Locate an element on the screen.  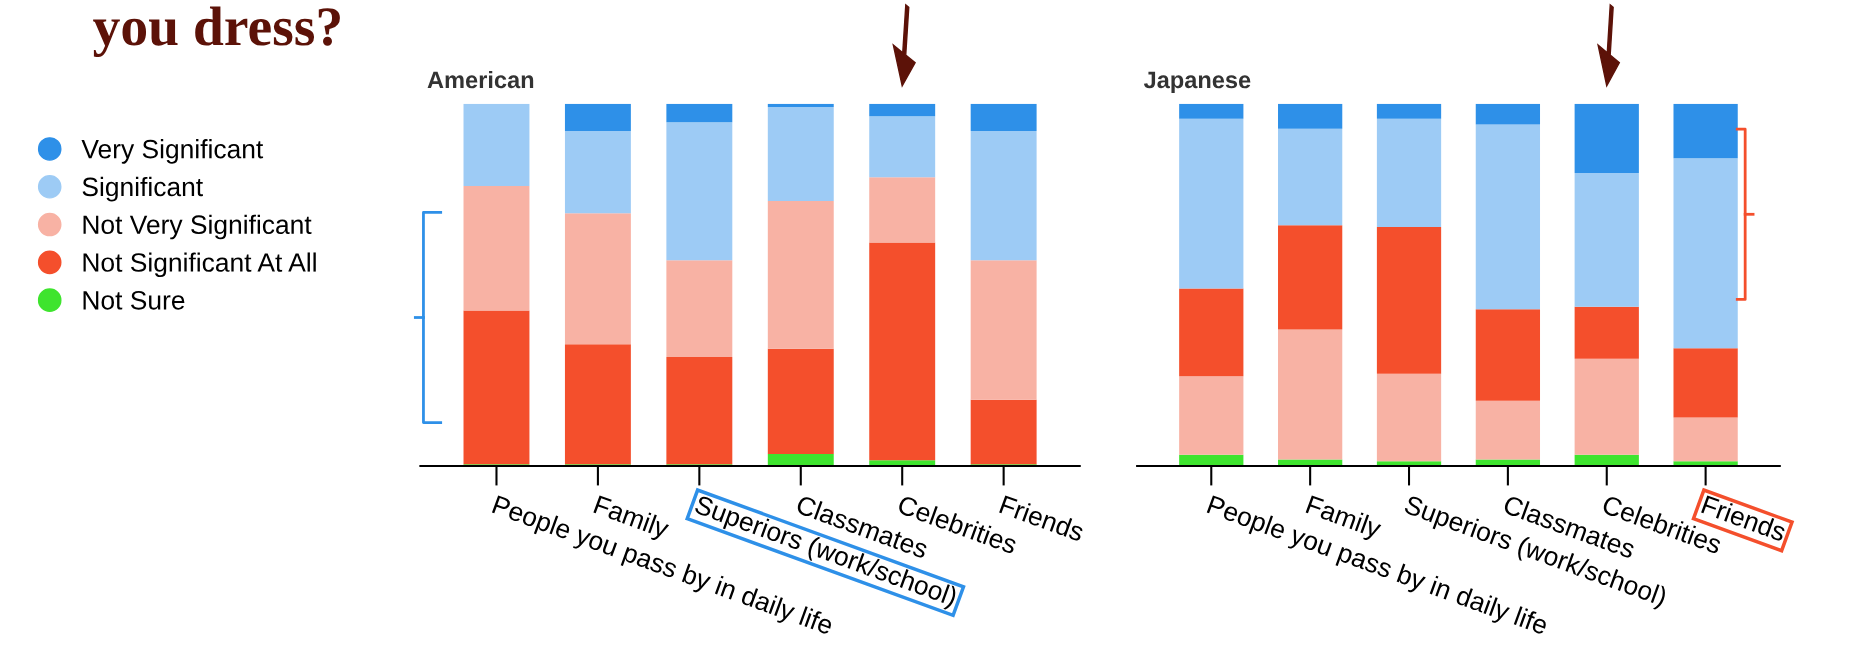
chart-subtitle: American is located at coordinates (480, 79).